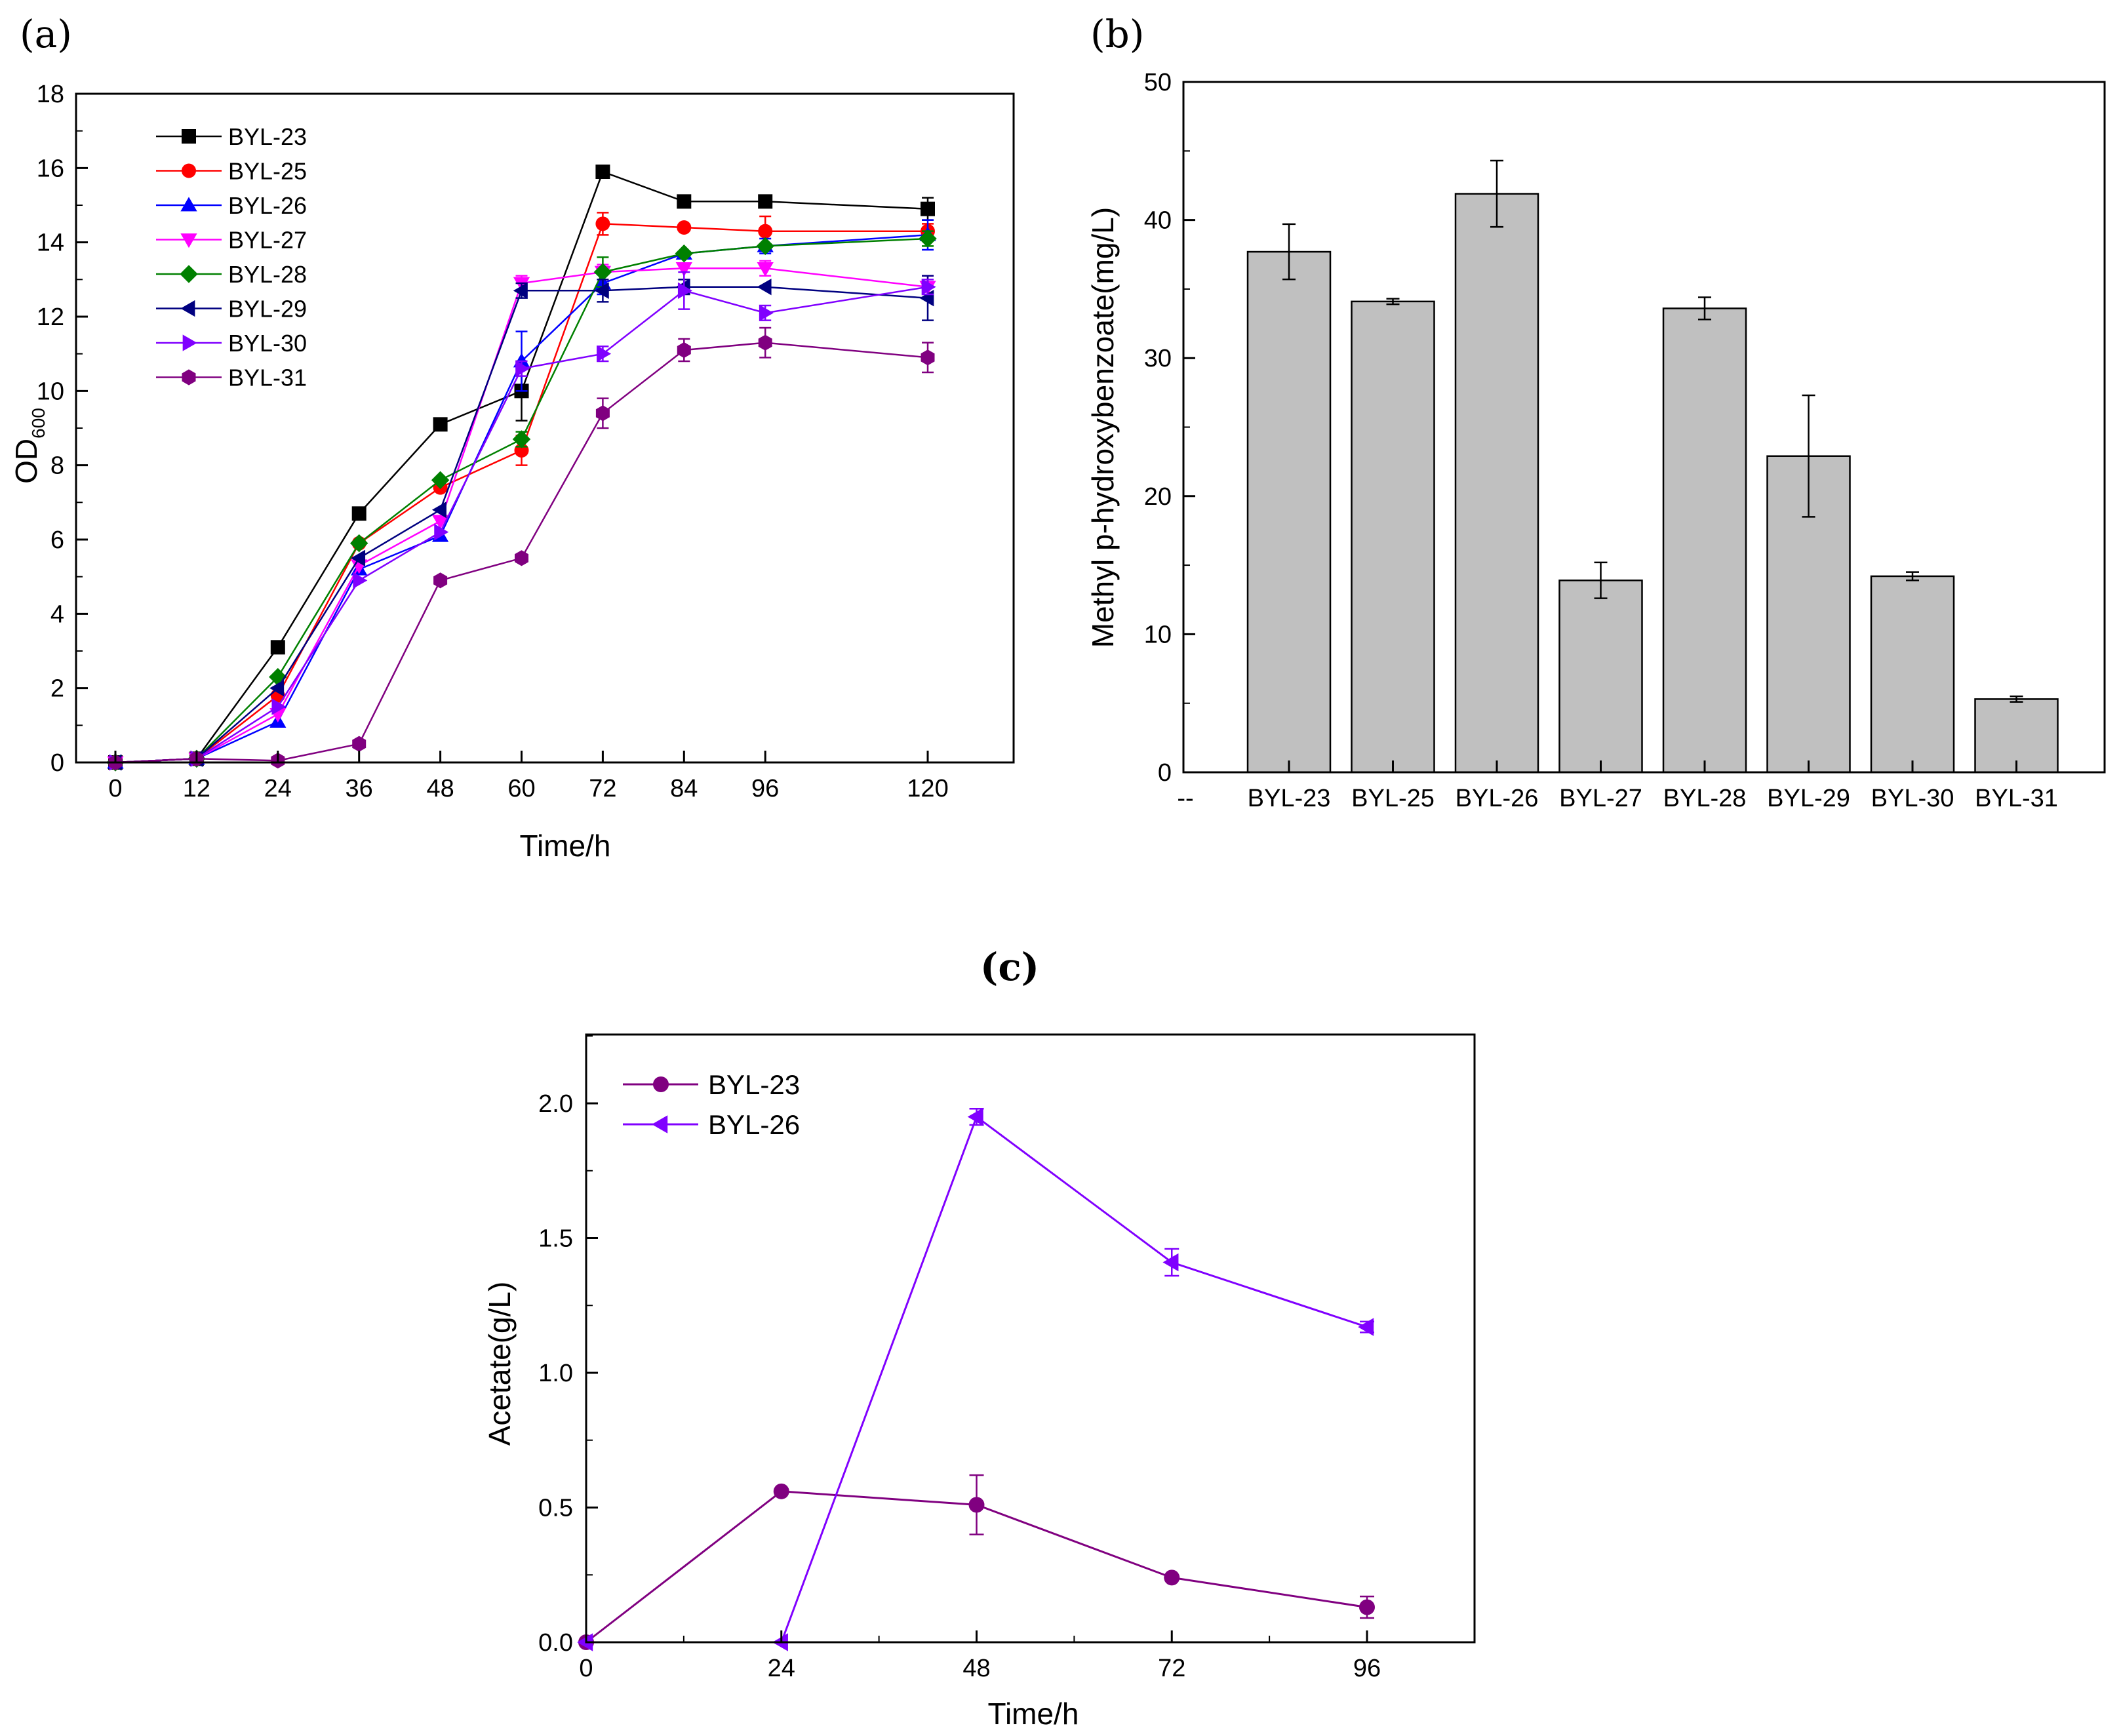 The height and width of the screenshot is (1736, 2121). What do you see at coordinates (63, 429) in the screenshot?
I see `panel-a-y-ticks: 0 2 4 6 8 10 12 14 16 18` at bounding box center [63, 429].